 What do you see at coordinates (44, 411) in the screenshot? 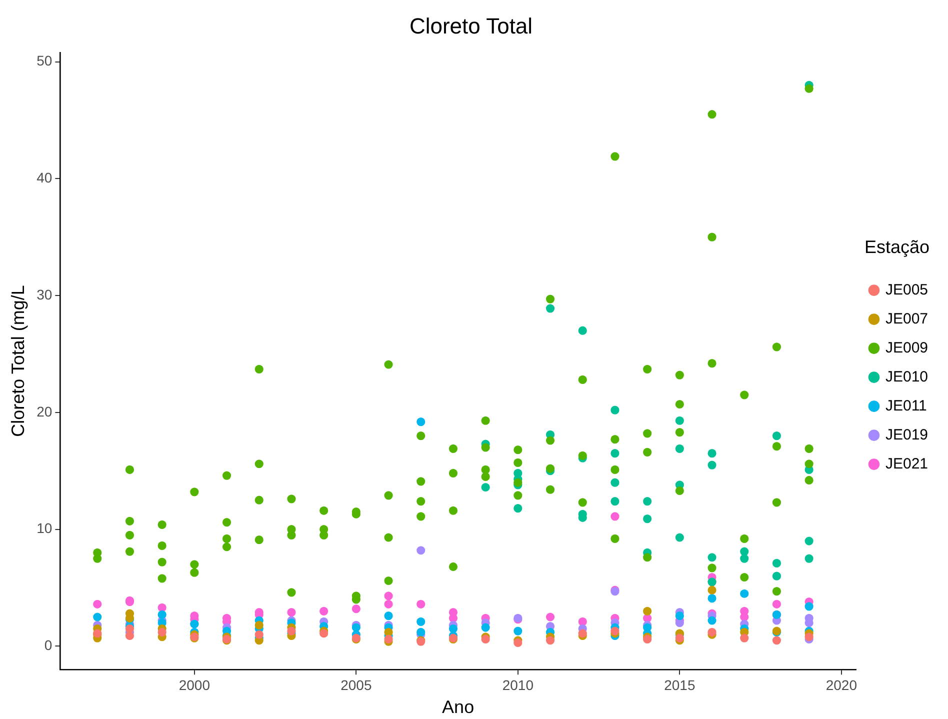
I see `y-tick-label: 20` at bounding box center [44, 411].